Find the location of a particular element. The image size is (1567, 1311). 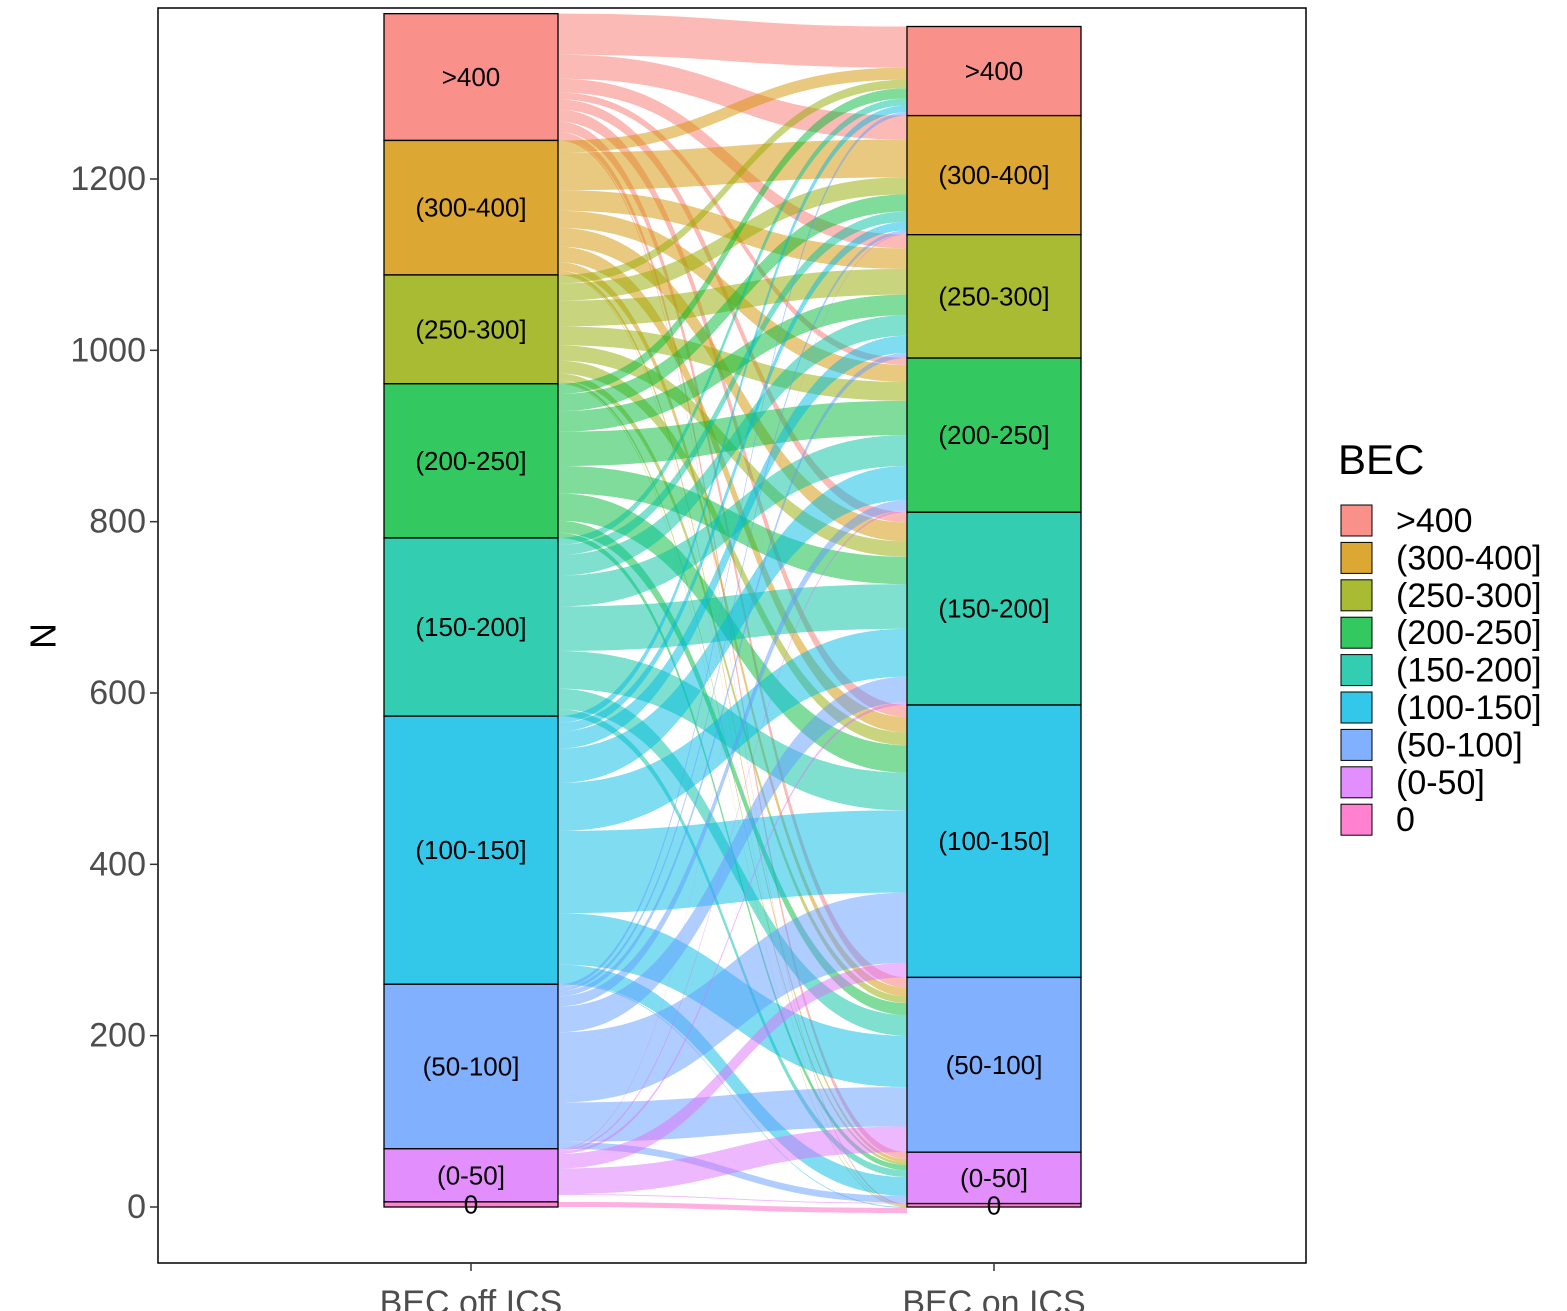

stratum-label-on-7: (0-50] is located at coordinates (994, 1178).